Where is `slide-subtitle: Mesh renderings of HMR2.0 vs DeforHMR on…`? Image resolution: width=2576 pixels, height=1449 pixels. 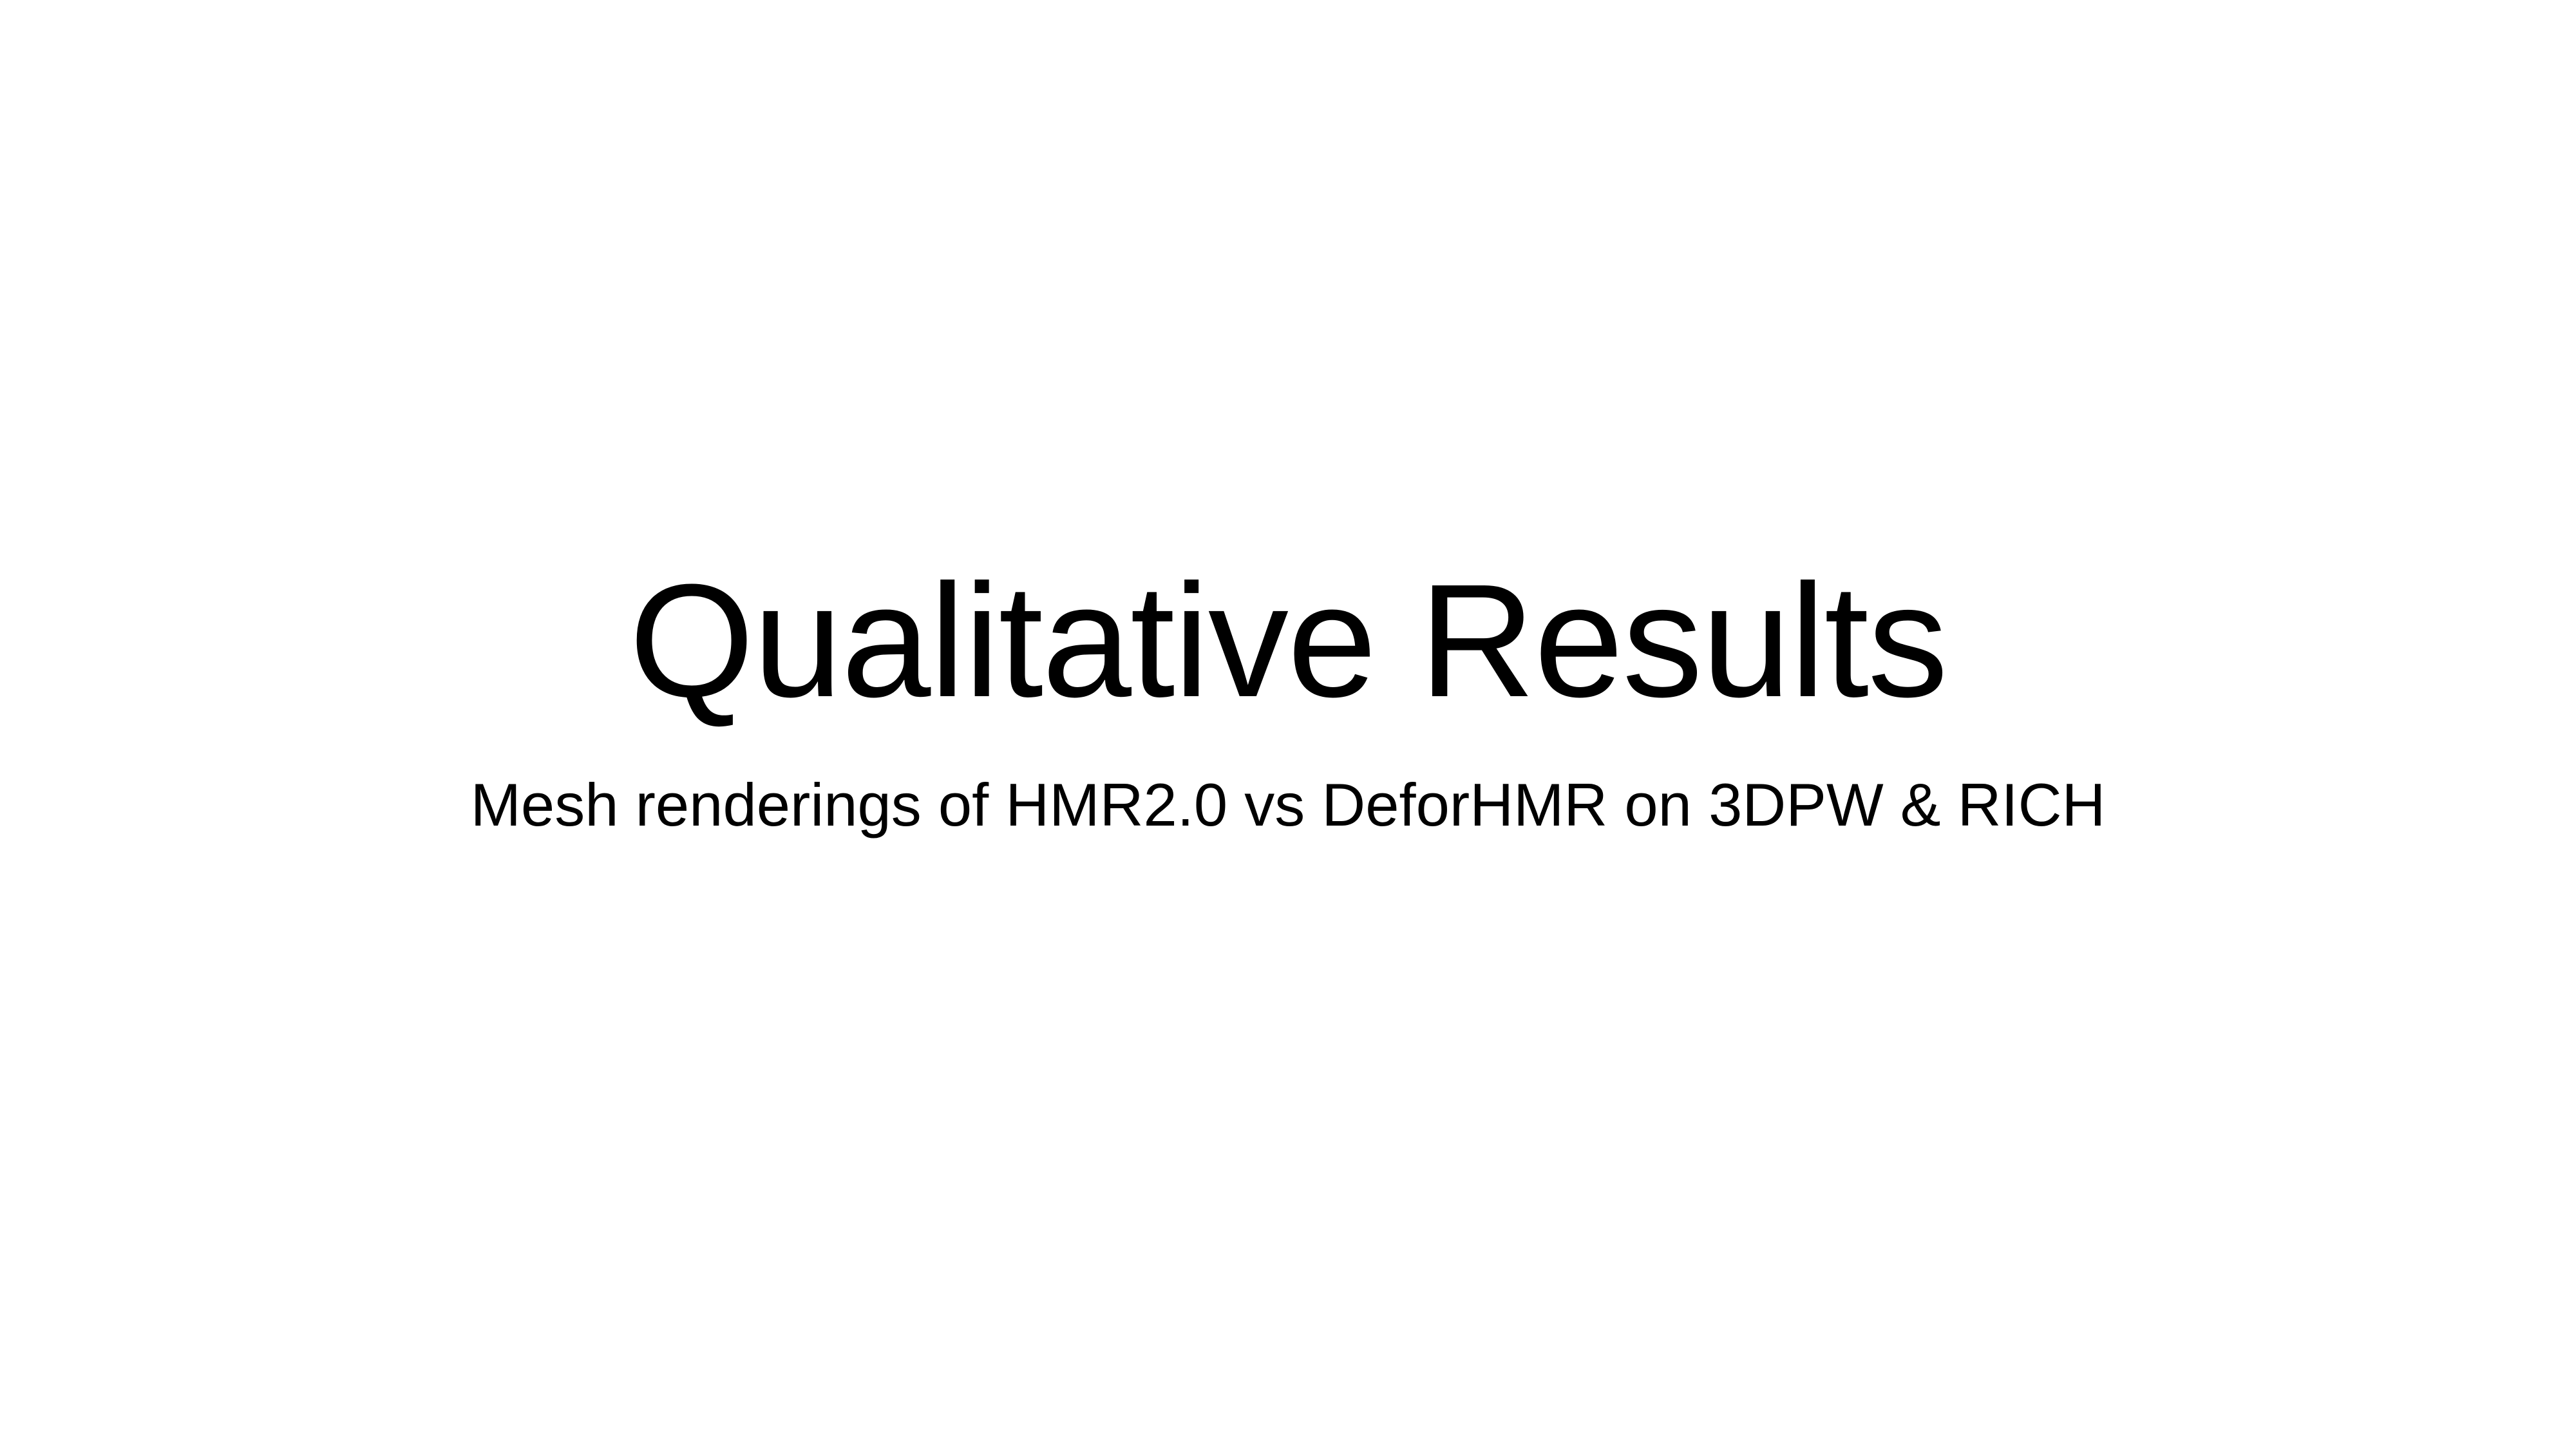 slide-subtitle: Mesh renderings of HMR2.0 vs DeforHMR on… is located at coordinates (1288, 805).